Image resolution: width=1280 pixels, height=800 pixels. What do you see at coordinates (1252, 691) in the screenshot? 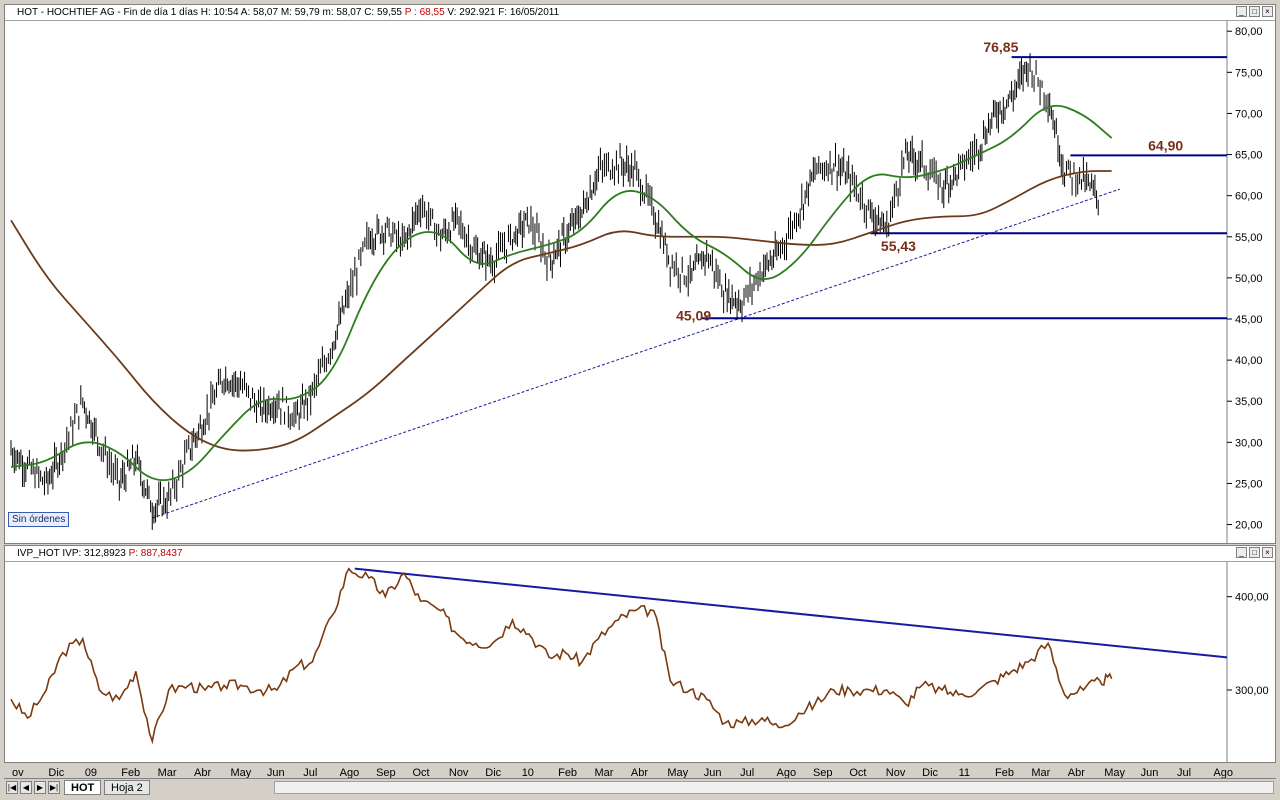
I see `ivp-tick-label: 300,00` at bounding box center [1252, 691].